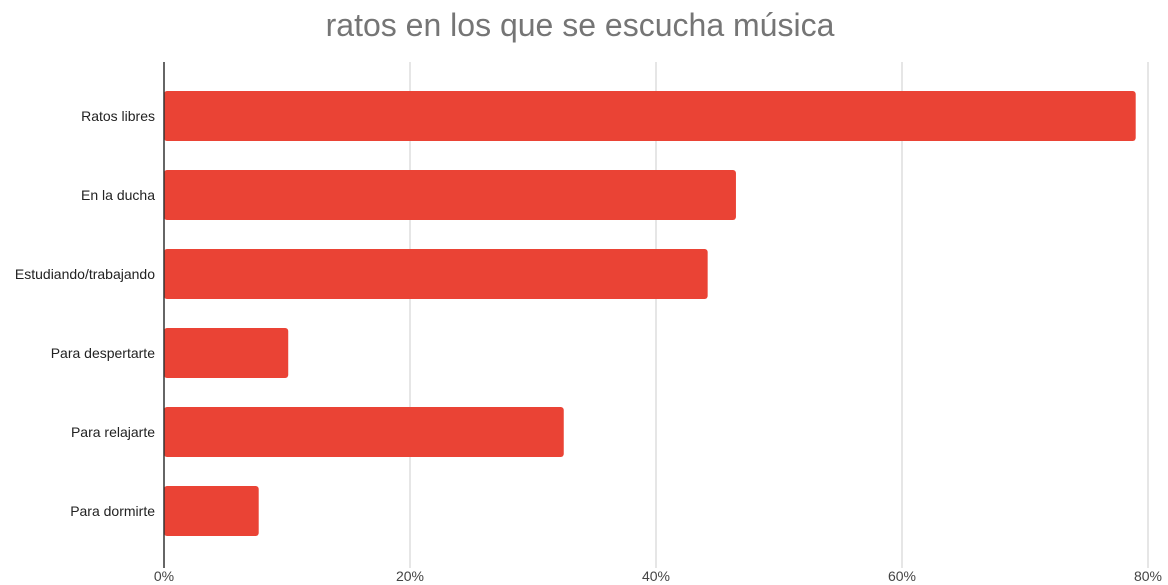  What do you see at coordinates (118, 195) in the screenshot?
I see `category-label: En la ducha` at bounding box center [118, 195].